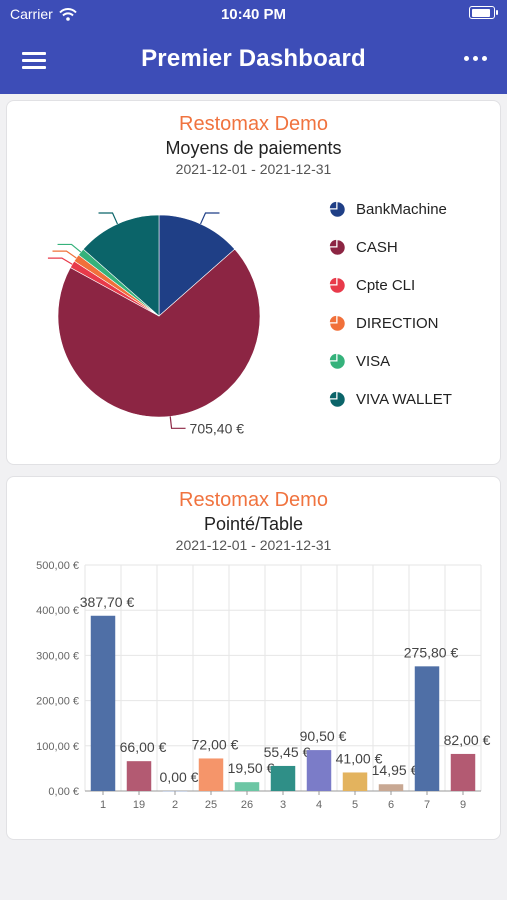 The image size is (507, 900). Describe the element at coordinates (386, 285) in the screenshot. I see `legend-label: Cpte CLI` at that location.